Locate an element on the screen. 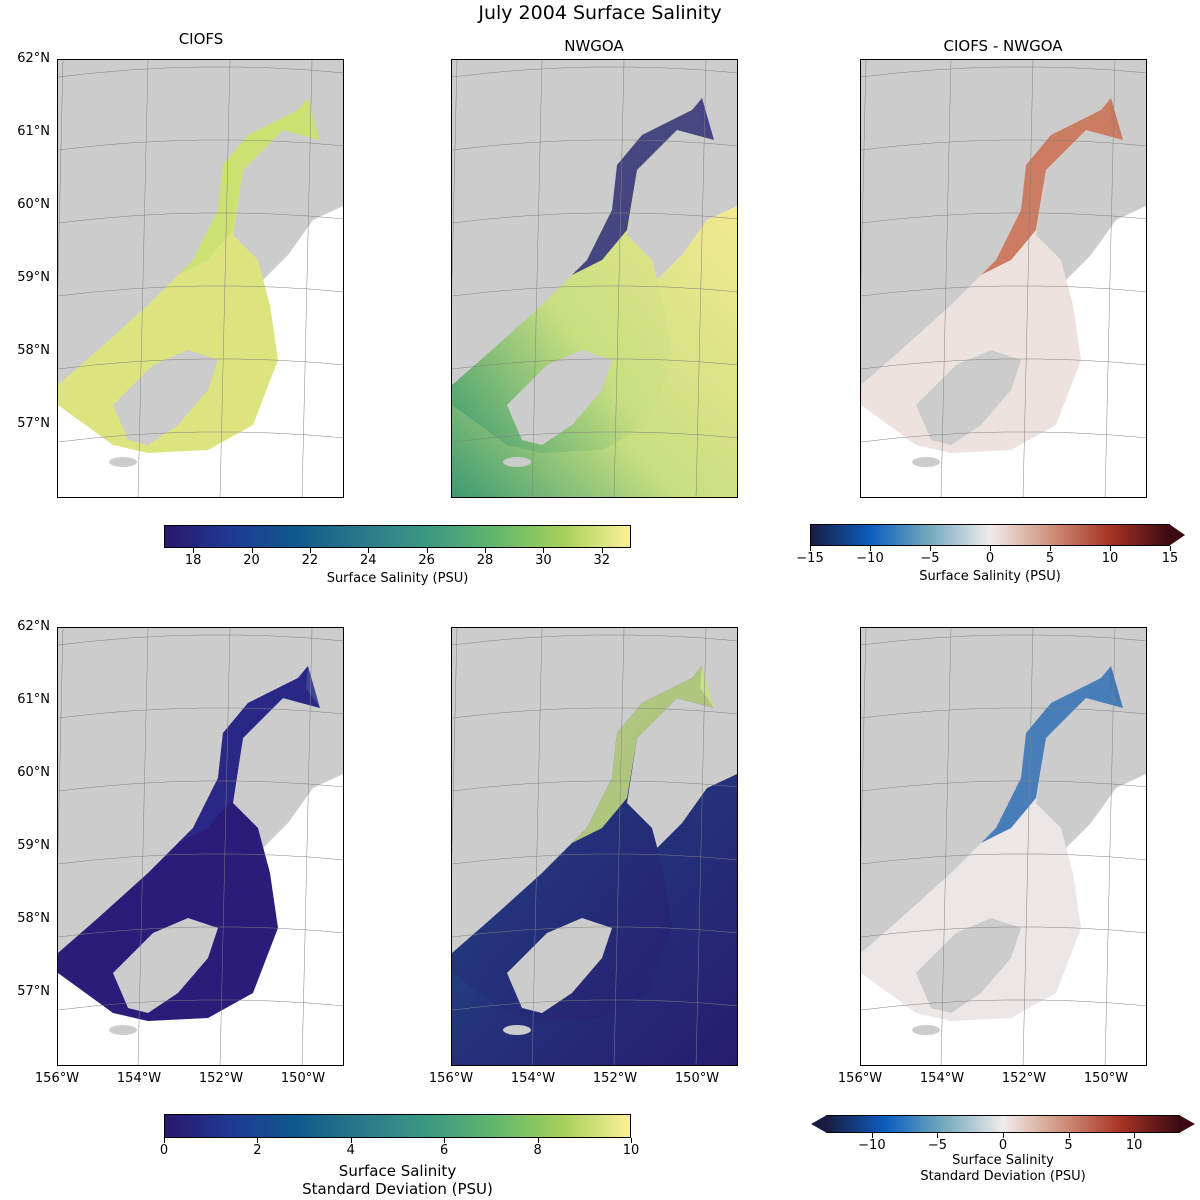  colorbar-tick-label: 20 is located at coordinates (251, 560).